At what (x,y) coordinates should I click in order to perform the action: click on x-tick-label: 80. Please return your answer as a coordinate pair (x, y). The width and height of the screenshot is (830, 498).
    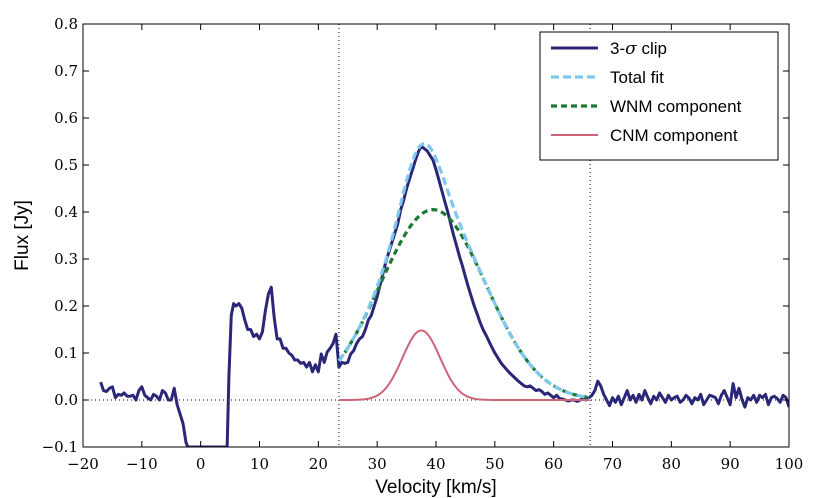
    Looking at the image, I should click on (671, 464).